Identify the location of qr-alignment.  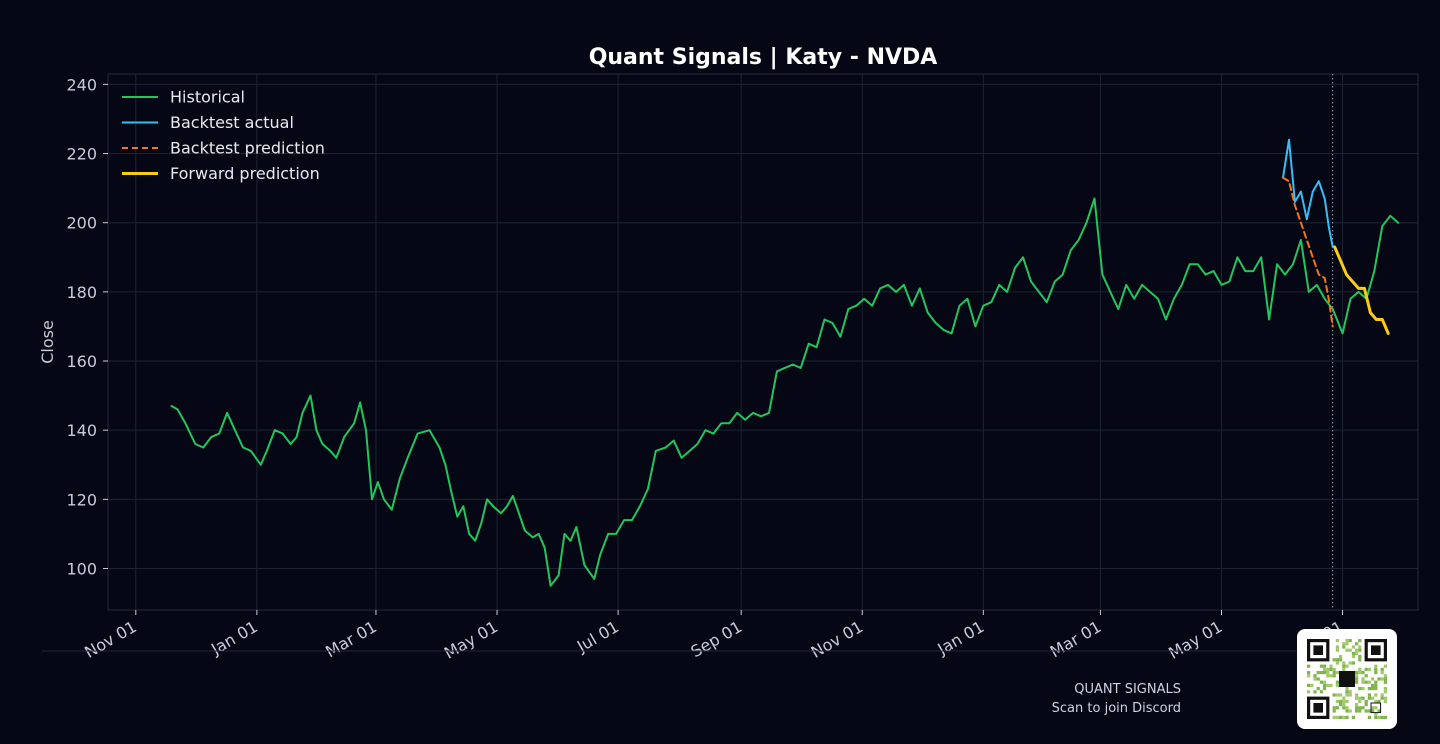
(1376, 708).